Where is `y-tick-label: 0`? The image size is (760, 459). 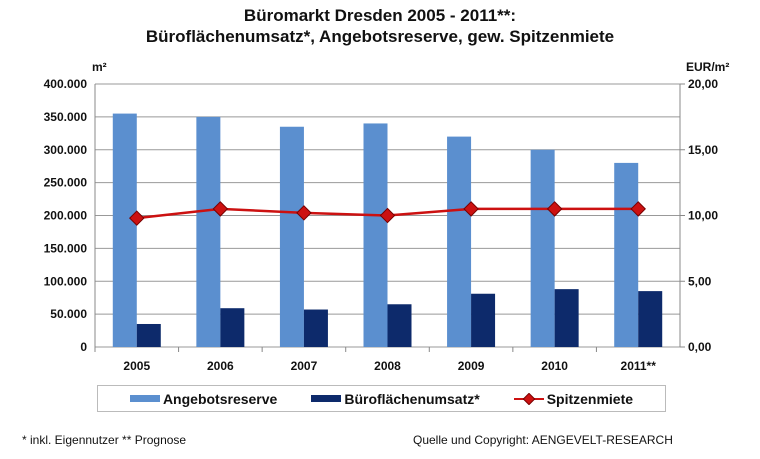
y-tick-label: 0 is located at coordinates (83, 347).